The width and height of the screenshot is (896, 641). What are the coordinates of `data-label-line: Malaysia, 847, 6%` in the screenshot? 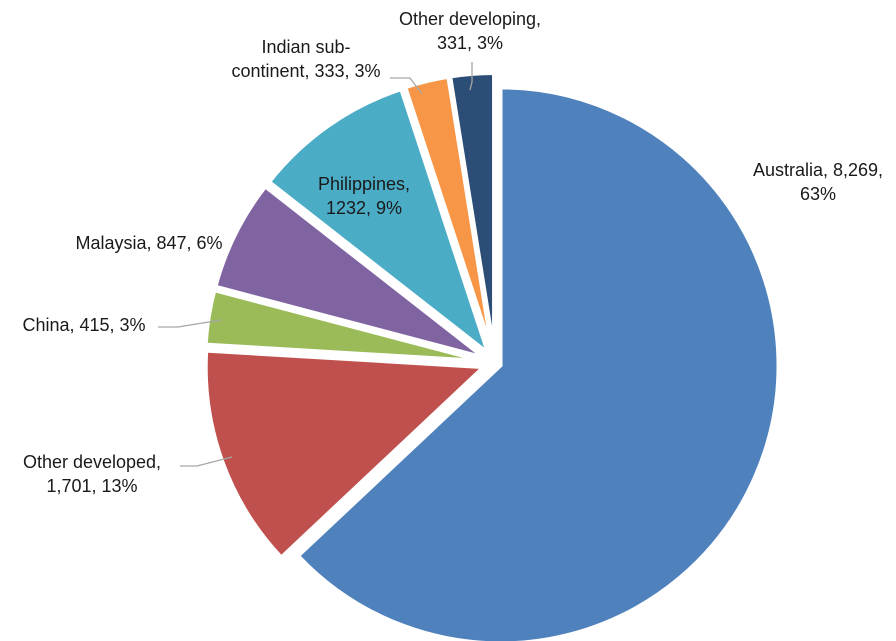 It's located at (148, 243).